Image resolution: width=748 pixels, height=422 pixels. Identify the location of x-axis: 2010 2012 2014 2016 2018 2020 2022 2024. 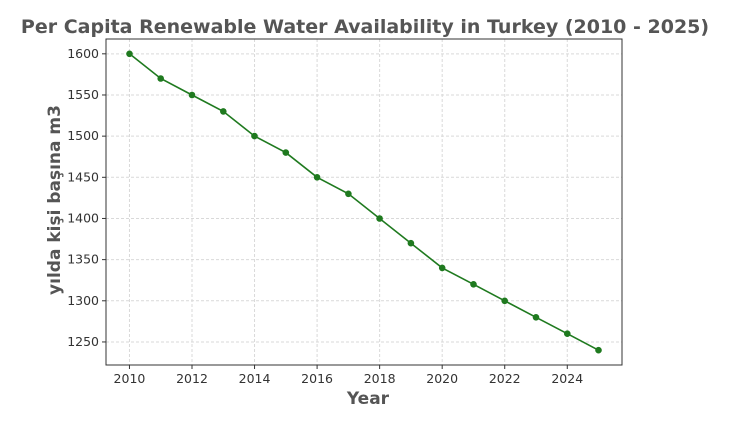
(348, 375).